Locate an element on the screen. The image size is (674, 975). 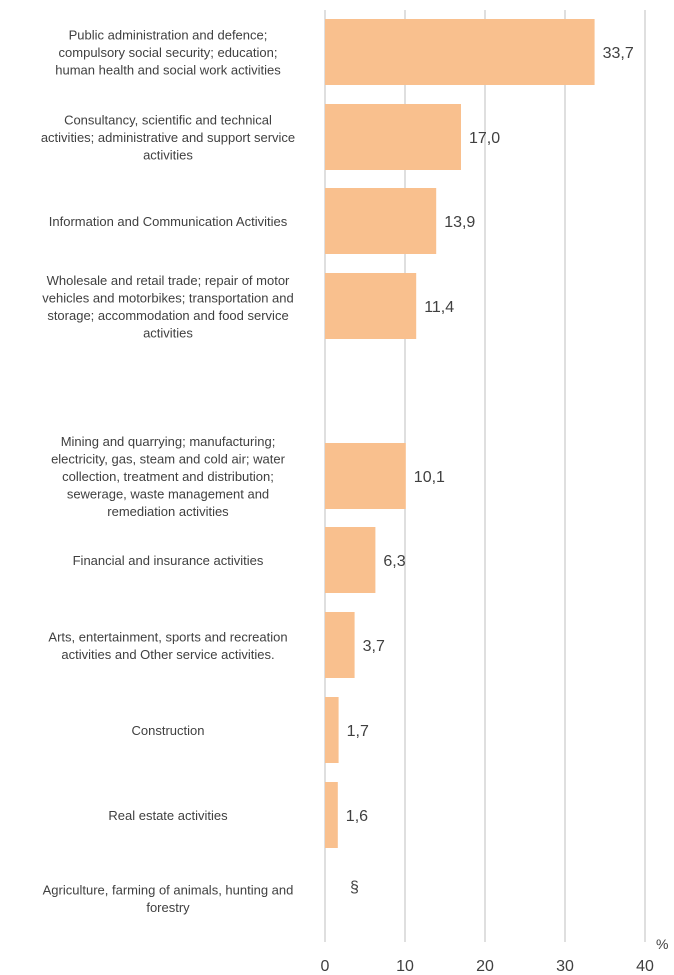
x-tick-label: 40 is located at coordinates (645, 966).